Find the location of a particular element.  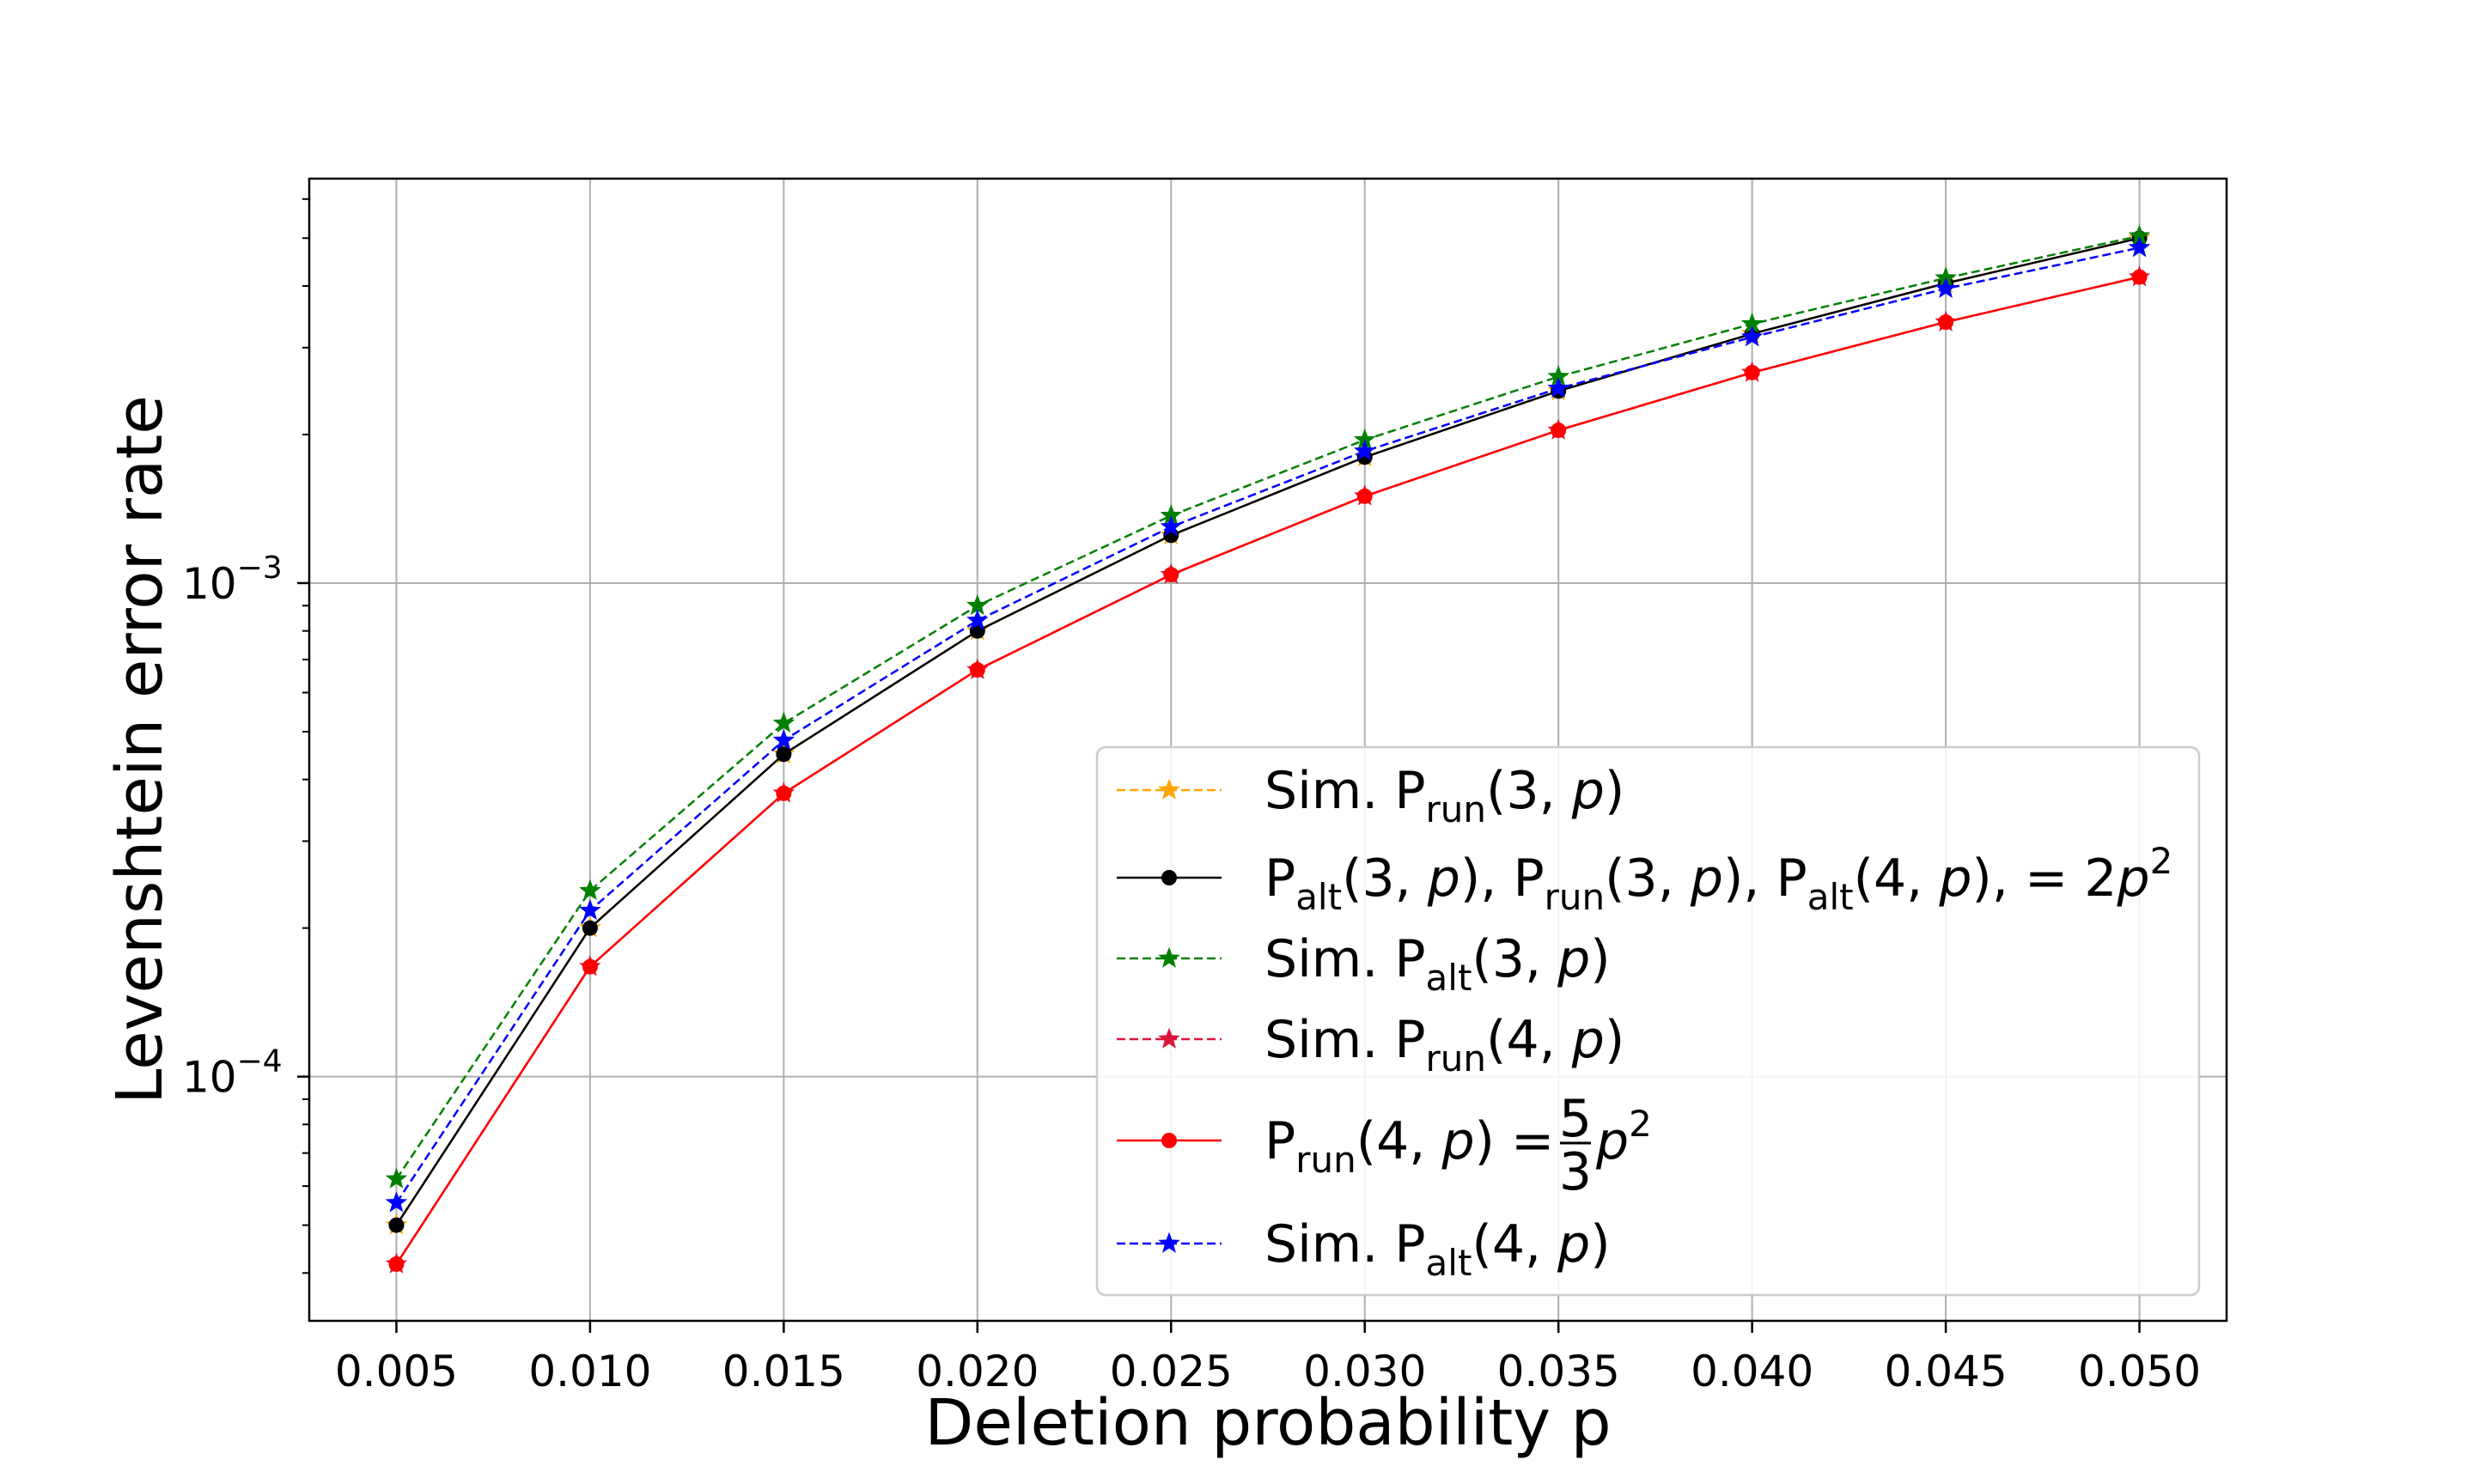

y-axis-title: Levenshtein error rate is located at coordinates (140, 749).